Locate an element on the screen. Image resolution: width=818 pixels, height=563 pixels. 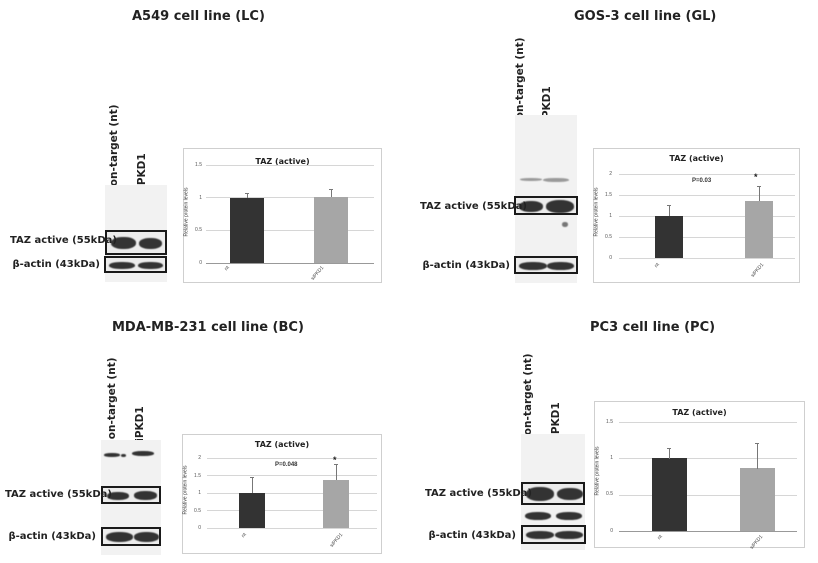
y-axis-label: Relative protein levels is located at coordinates (597, 471).